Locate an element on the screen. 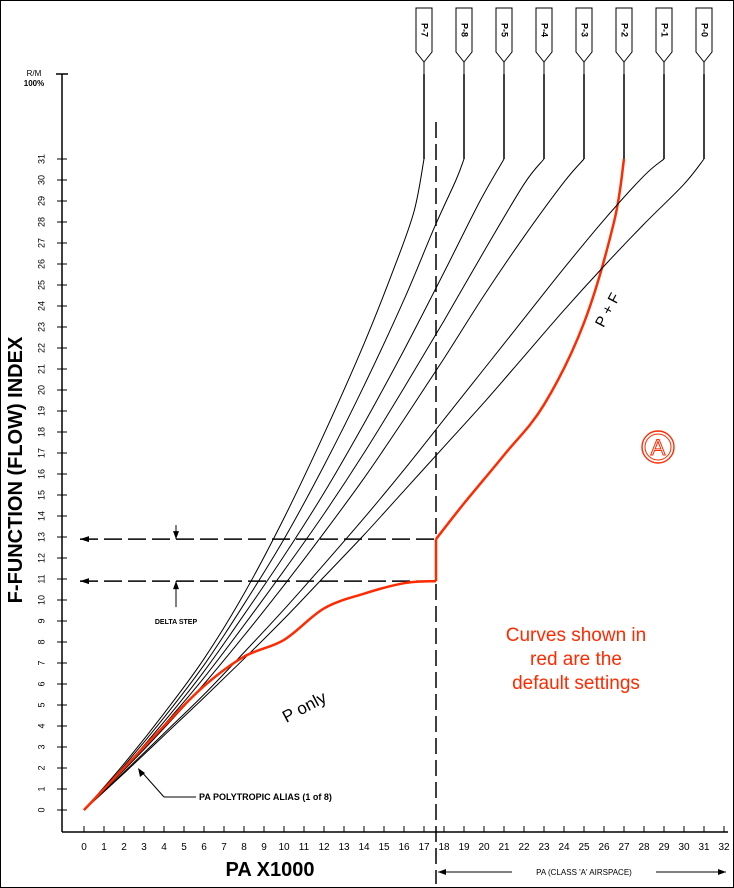  y-tick-label: 9 is located at coordinates (41, 620).